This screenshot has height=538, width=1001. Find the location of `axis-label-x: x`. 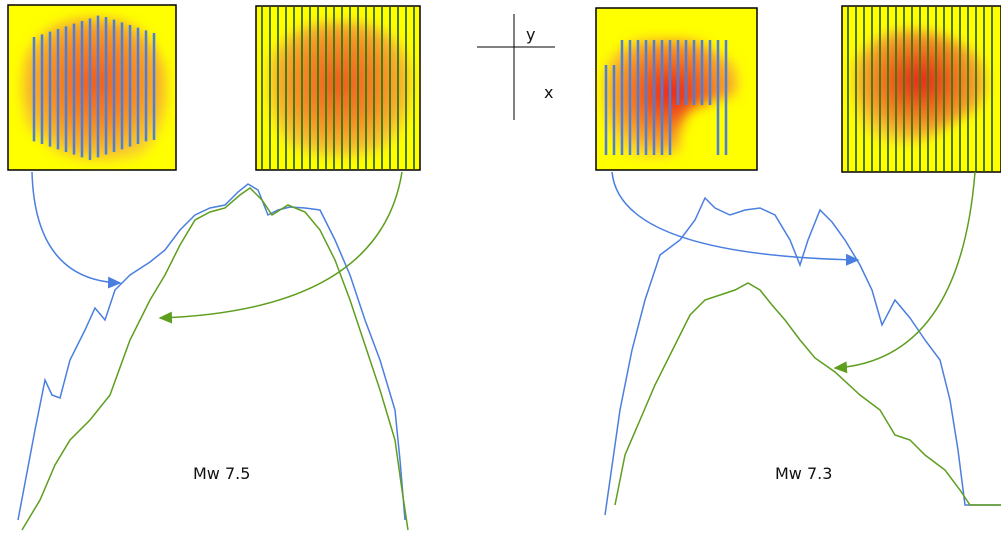

axis-label-x: x is located at coordinates (548, 92).